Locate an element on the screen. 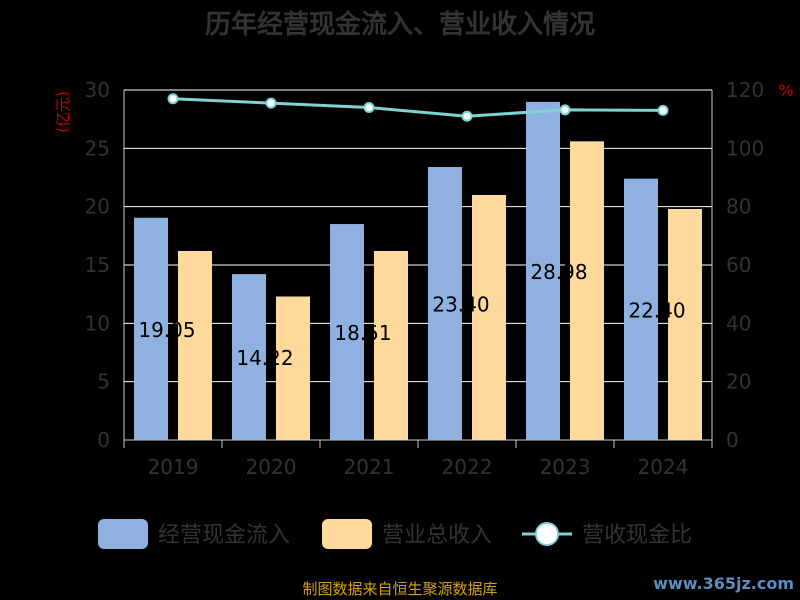 This screenshot has height=600, width=800. y-right-tick-label: 100 is located at coordinates (745, 148).